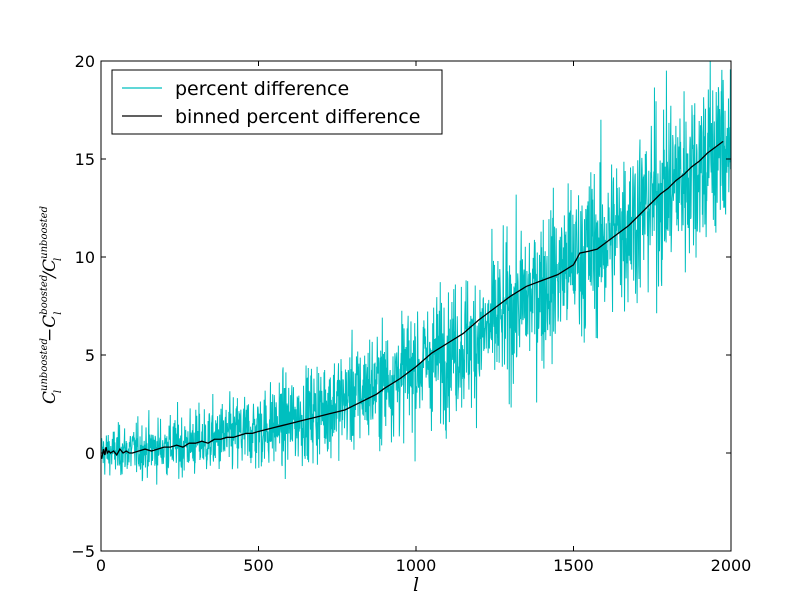  I want to click on legend-box, so click(277, 102).